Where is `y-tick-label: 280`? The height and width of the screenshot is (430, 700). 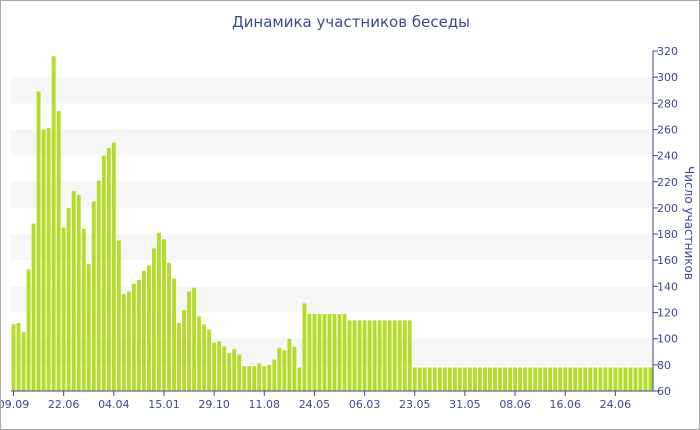
y-tick-label: 280 is located at coordinates (667, 103).